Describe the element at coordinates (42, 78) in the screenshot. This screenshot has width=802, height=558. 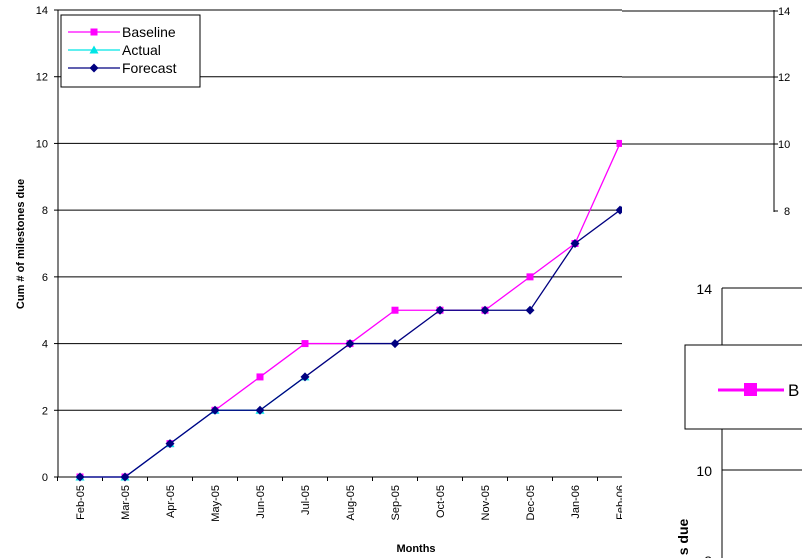
I see `y-tick-label: 12` at that location.